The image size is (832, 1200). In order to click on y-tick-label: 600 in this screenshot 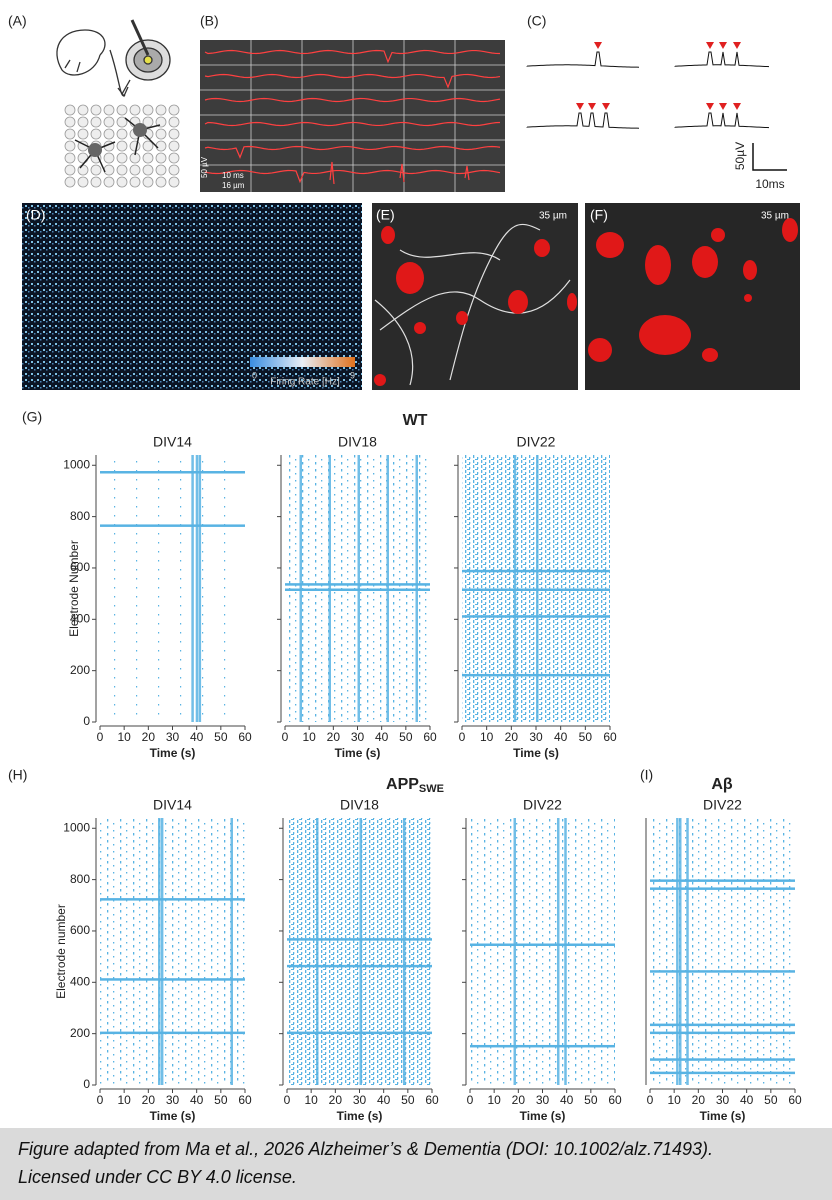, I will do `click(80, 930)`.